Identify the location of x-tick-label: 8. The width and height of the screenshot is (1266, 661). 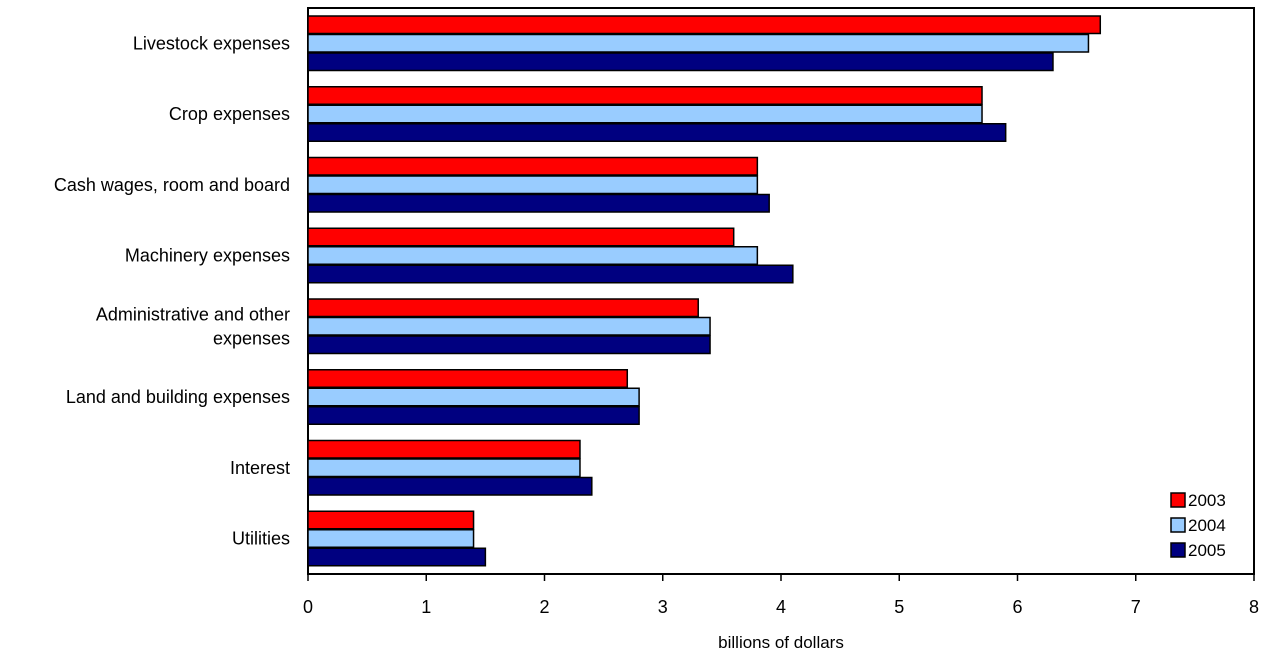
(1254, 607).